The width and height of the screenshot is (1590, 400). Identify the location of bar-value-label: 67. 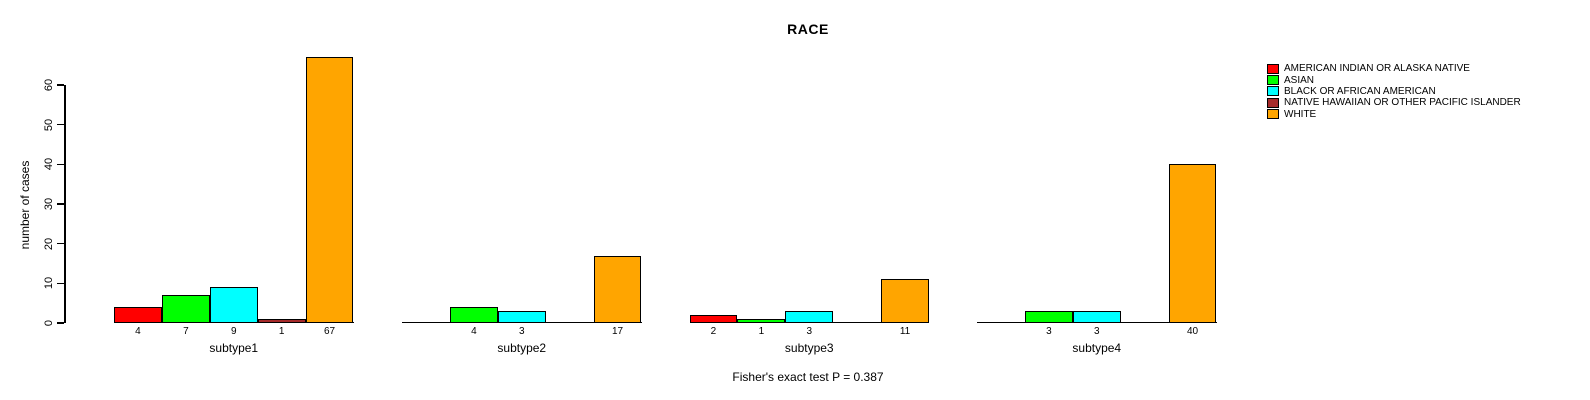
(329, 331).